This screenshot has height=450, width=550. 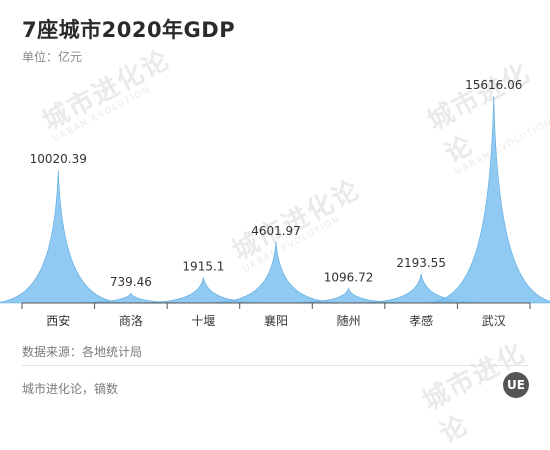 What do you see at coordinates (58, 159) in the screenshot?
I see `value-label: 10020.39` at bounding box center [58, 159].